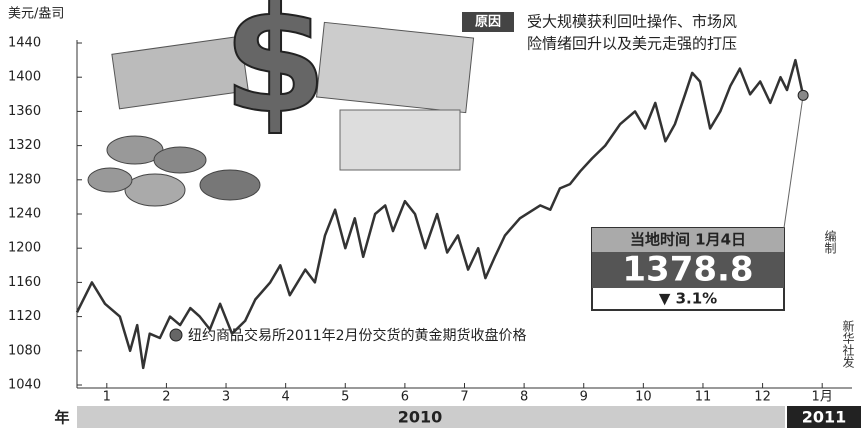 This screenshot has width=861, height=428. Describe the element at coordinates (286, 397) in the screenshot. I see `x-tick-label: 4` at that location.